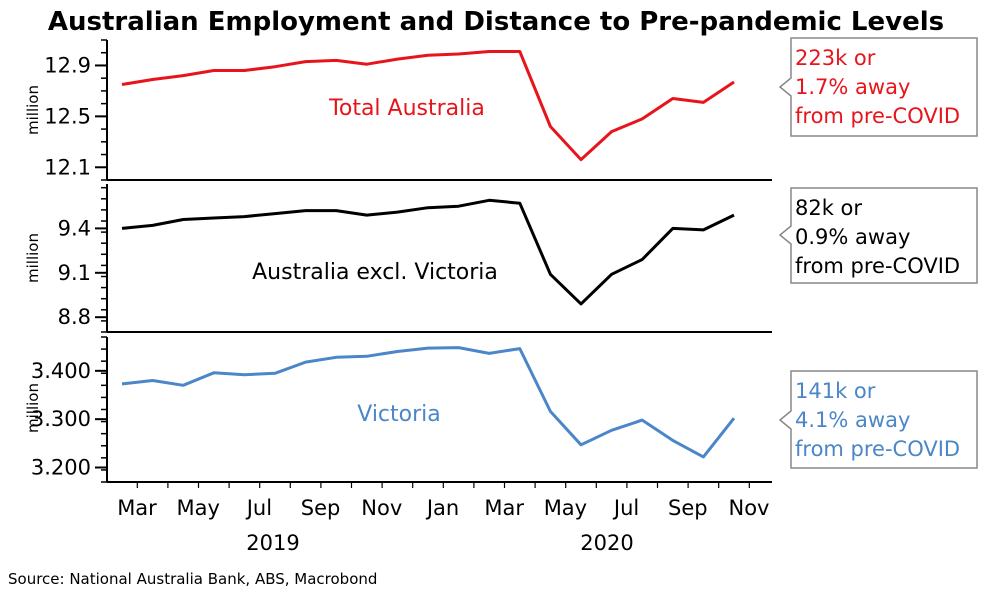 The width and height of the screenshot is (992, 597). What do you see at coordinates (74, 317) in the screenshot?
I see `y-tick-label: 8.8` at bounding box center [74, 317].